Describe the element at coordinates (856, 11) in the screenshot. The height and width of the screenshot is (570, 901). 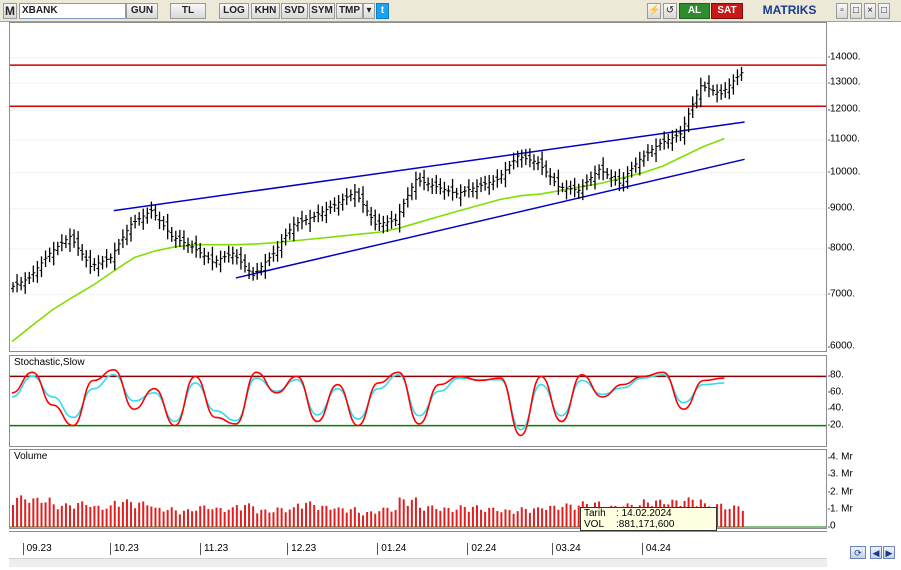
I see `maximize-icon: □` at that location.